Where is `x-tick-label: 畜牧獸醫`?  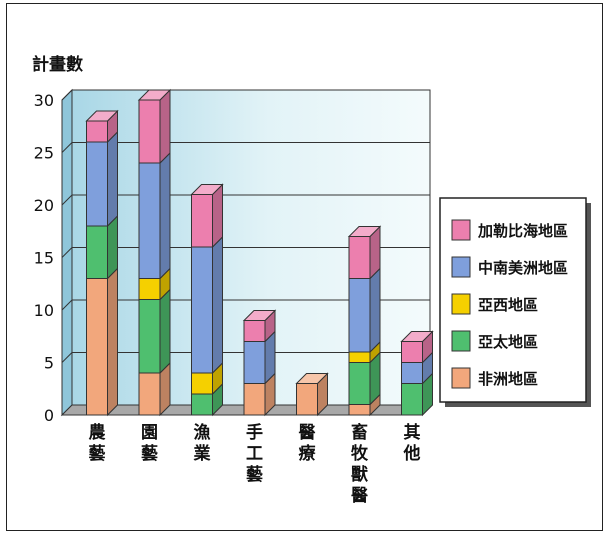 x-tick-label: 畜牧獸醫 is located at coordinates (360, 464).